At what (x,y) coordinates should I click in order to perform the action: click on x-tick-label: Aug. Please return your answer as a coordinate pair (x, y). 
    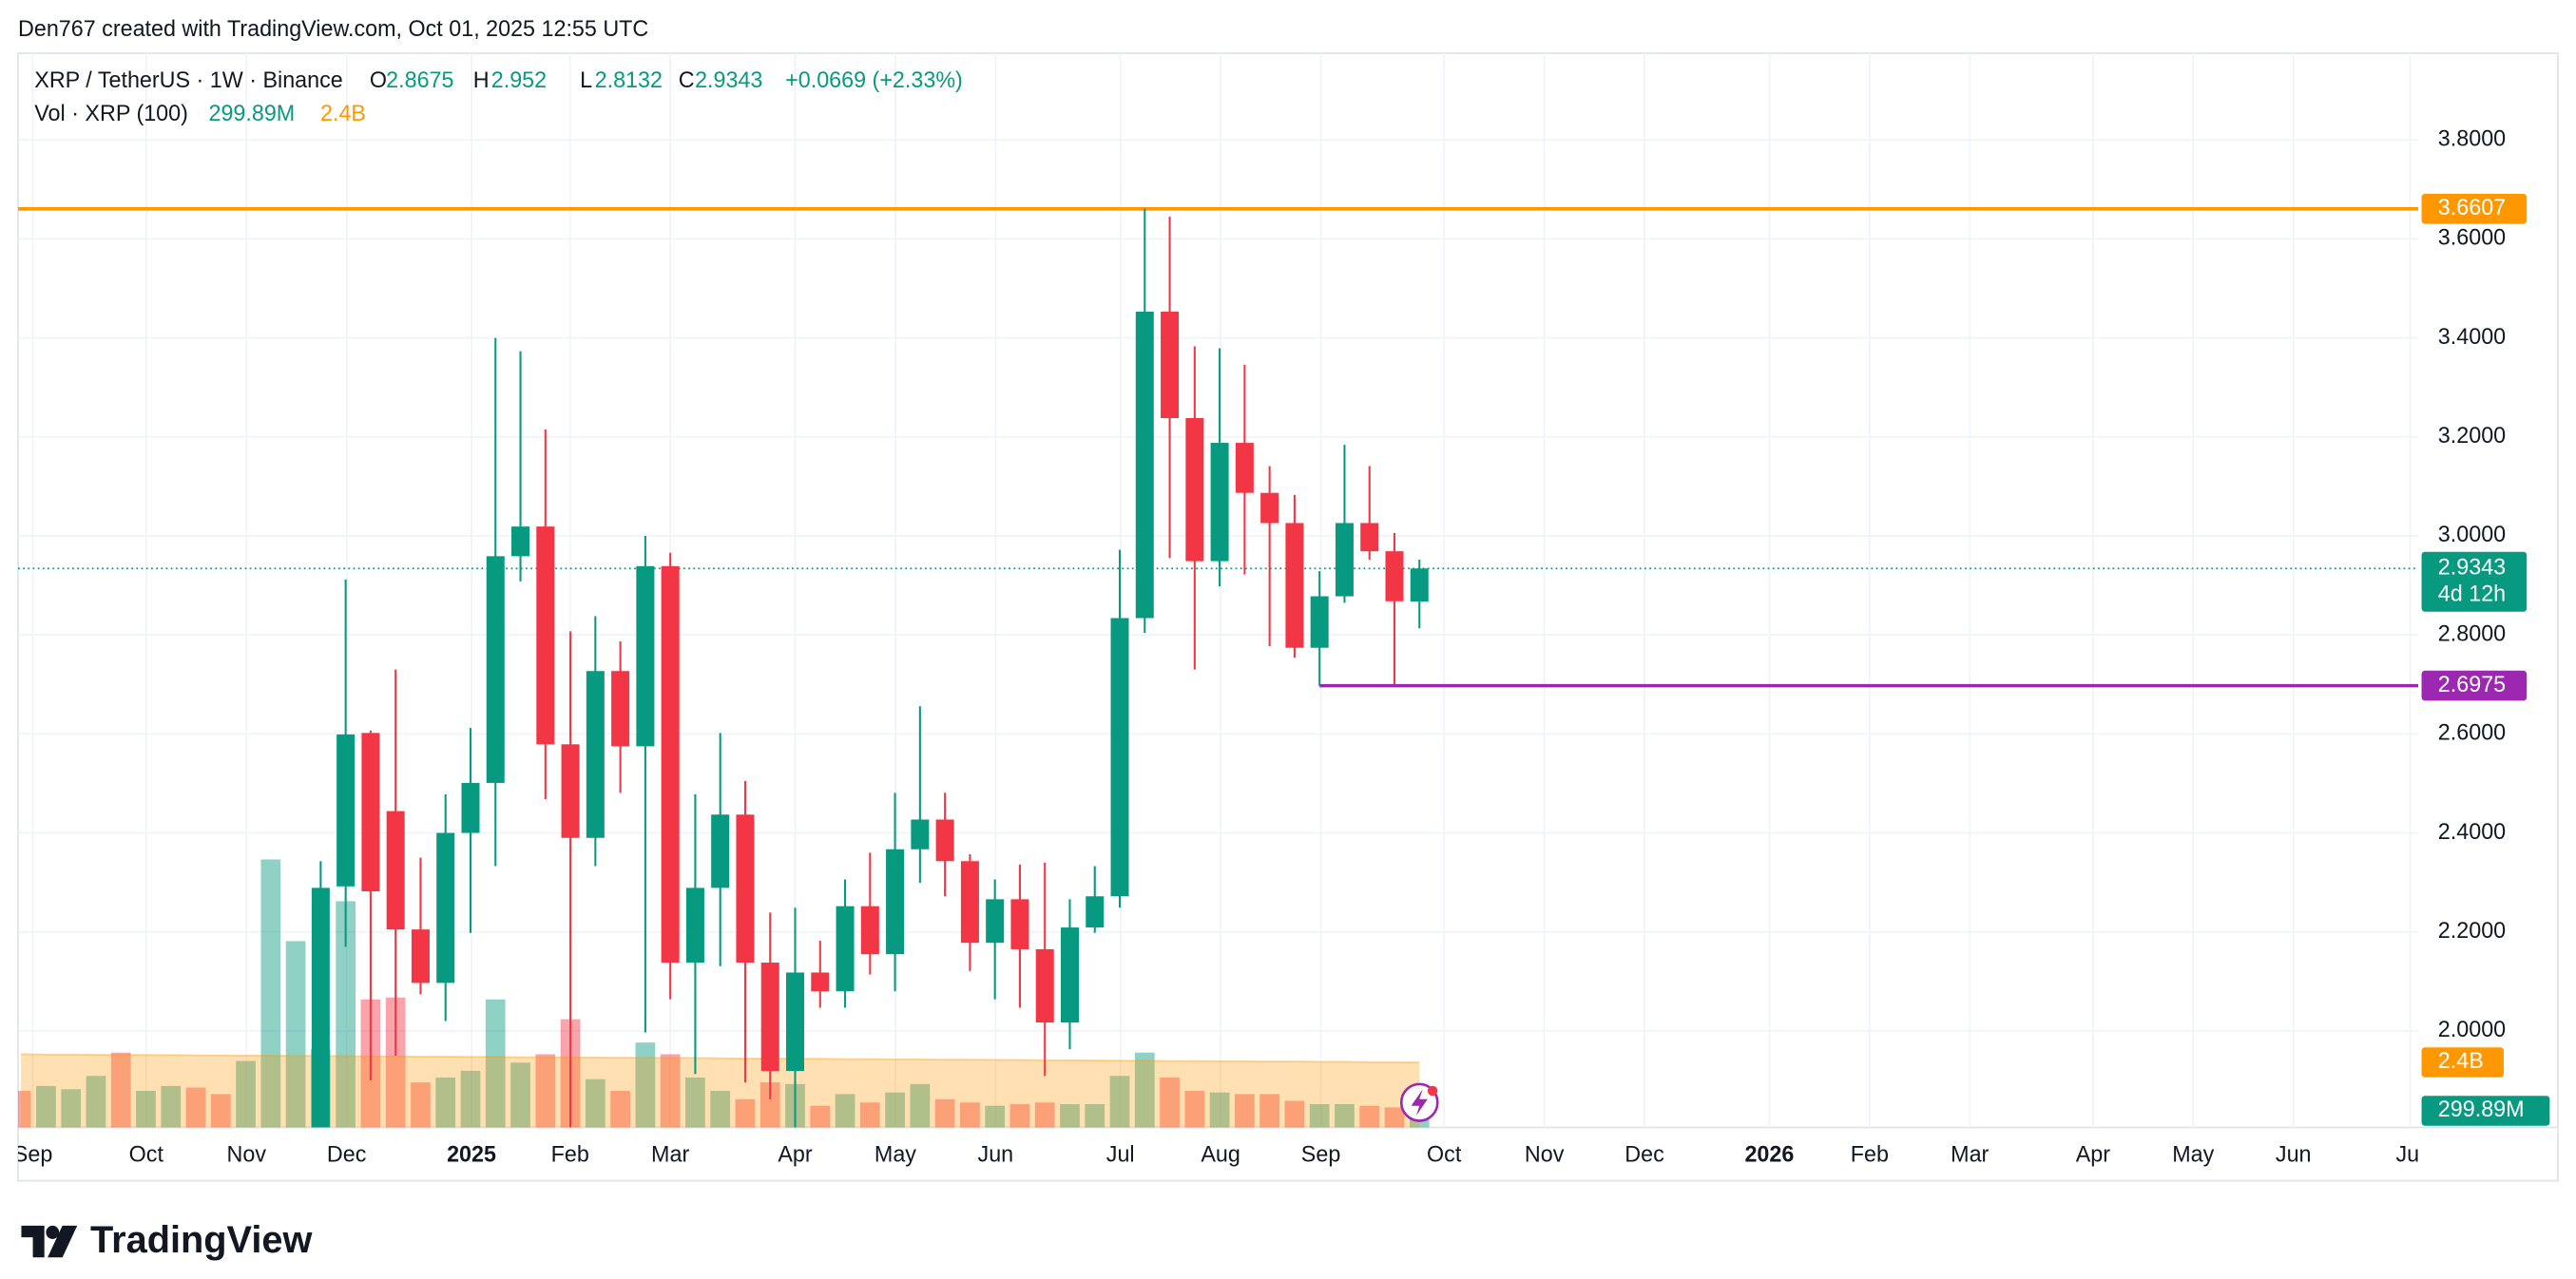
    Looking at the image, I should click on (1221, 1153).